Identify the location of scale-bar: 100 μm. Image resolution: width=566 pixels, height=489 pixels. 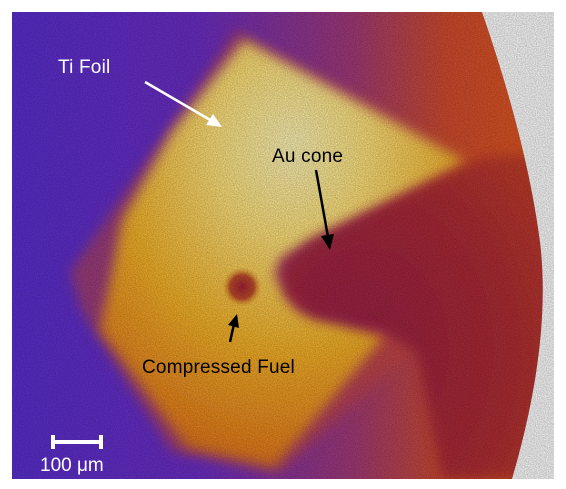
(80, 455).